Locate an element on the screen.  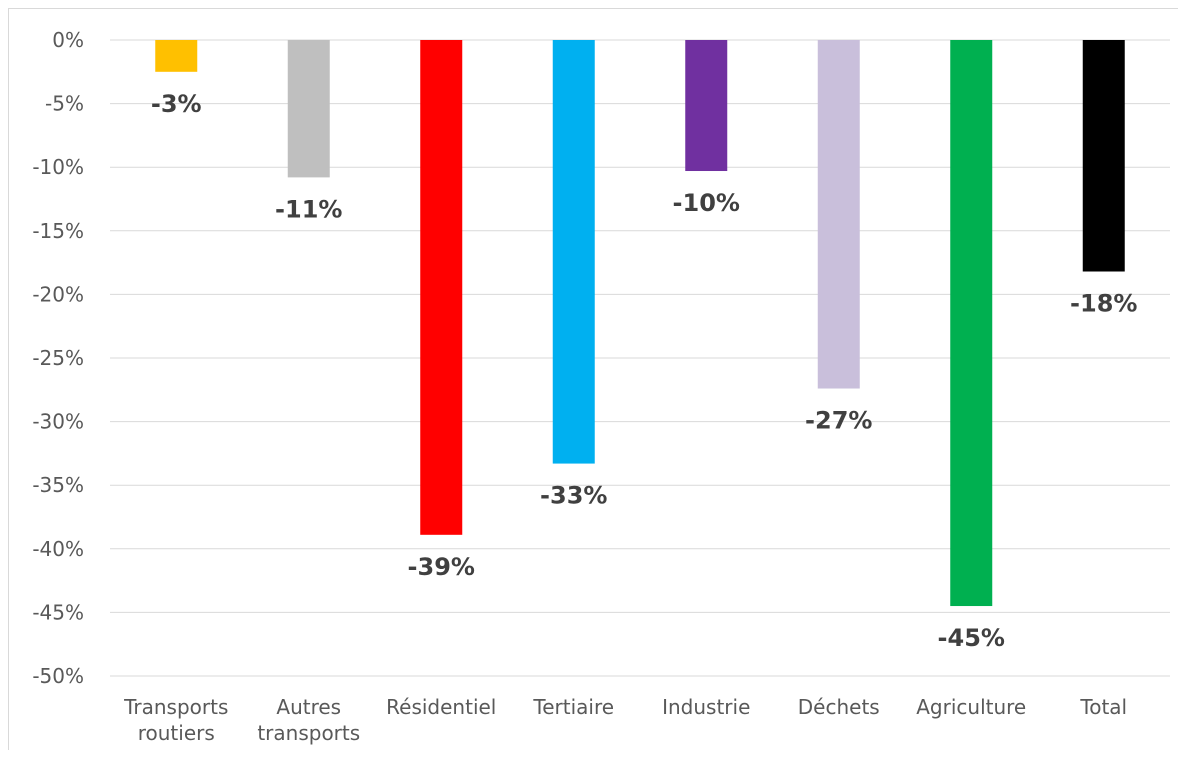
category-label: Autres is located at coordinates (308, 707).